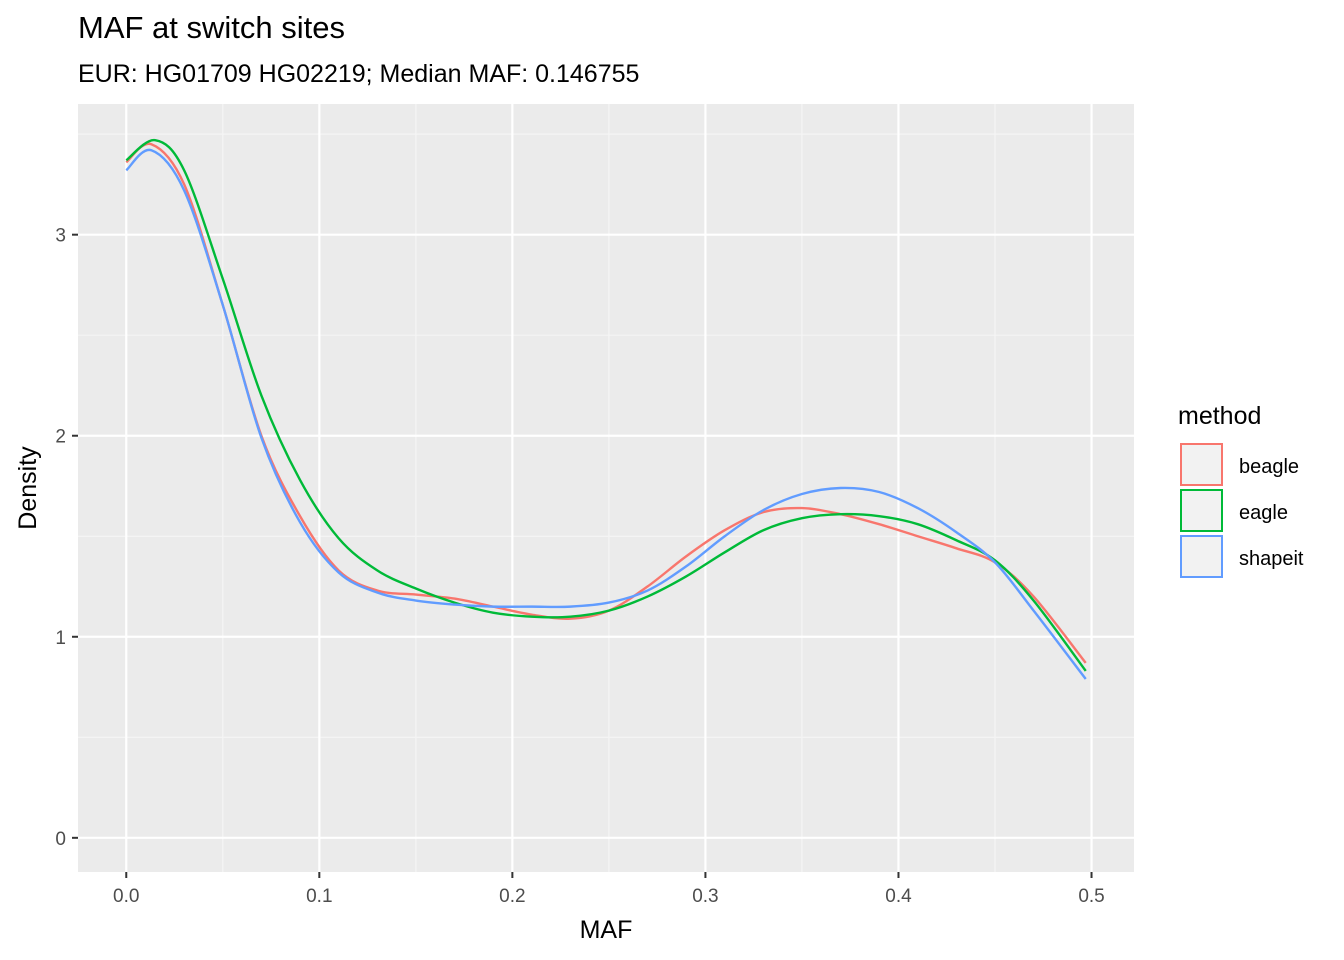 This screenshot has width=1344, height=960. Describe the element at coordinates (1269, 467) in the screenshot. I see `legend-label-beagle: beagle` at that location.